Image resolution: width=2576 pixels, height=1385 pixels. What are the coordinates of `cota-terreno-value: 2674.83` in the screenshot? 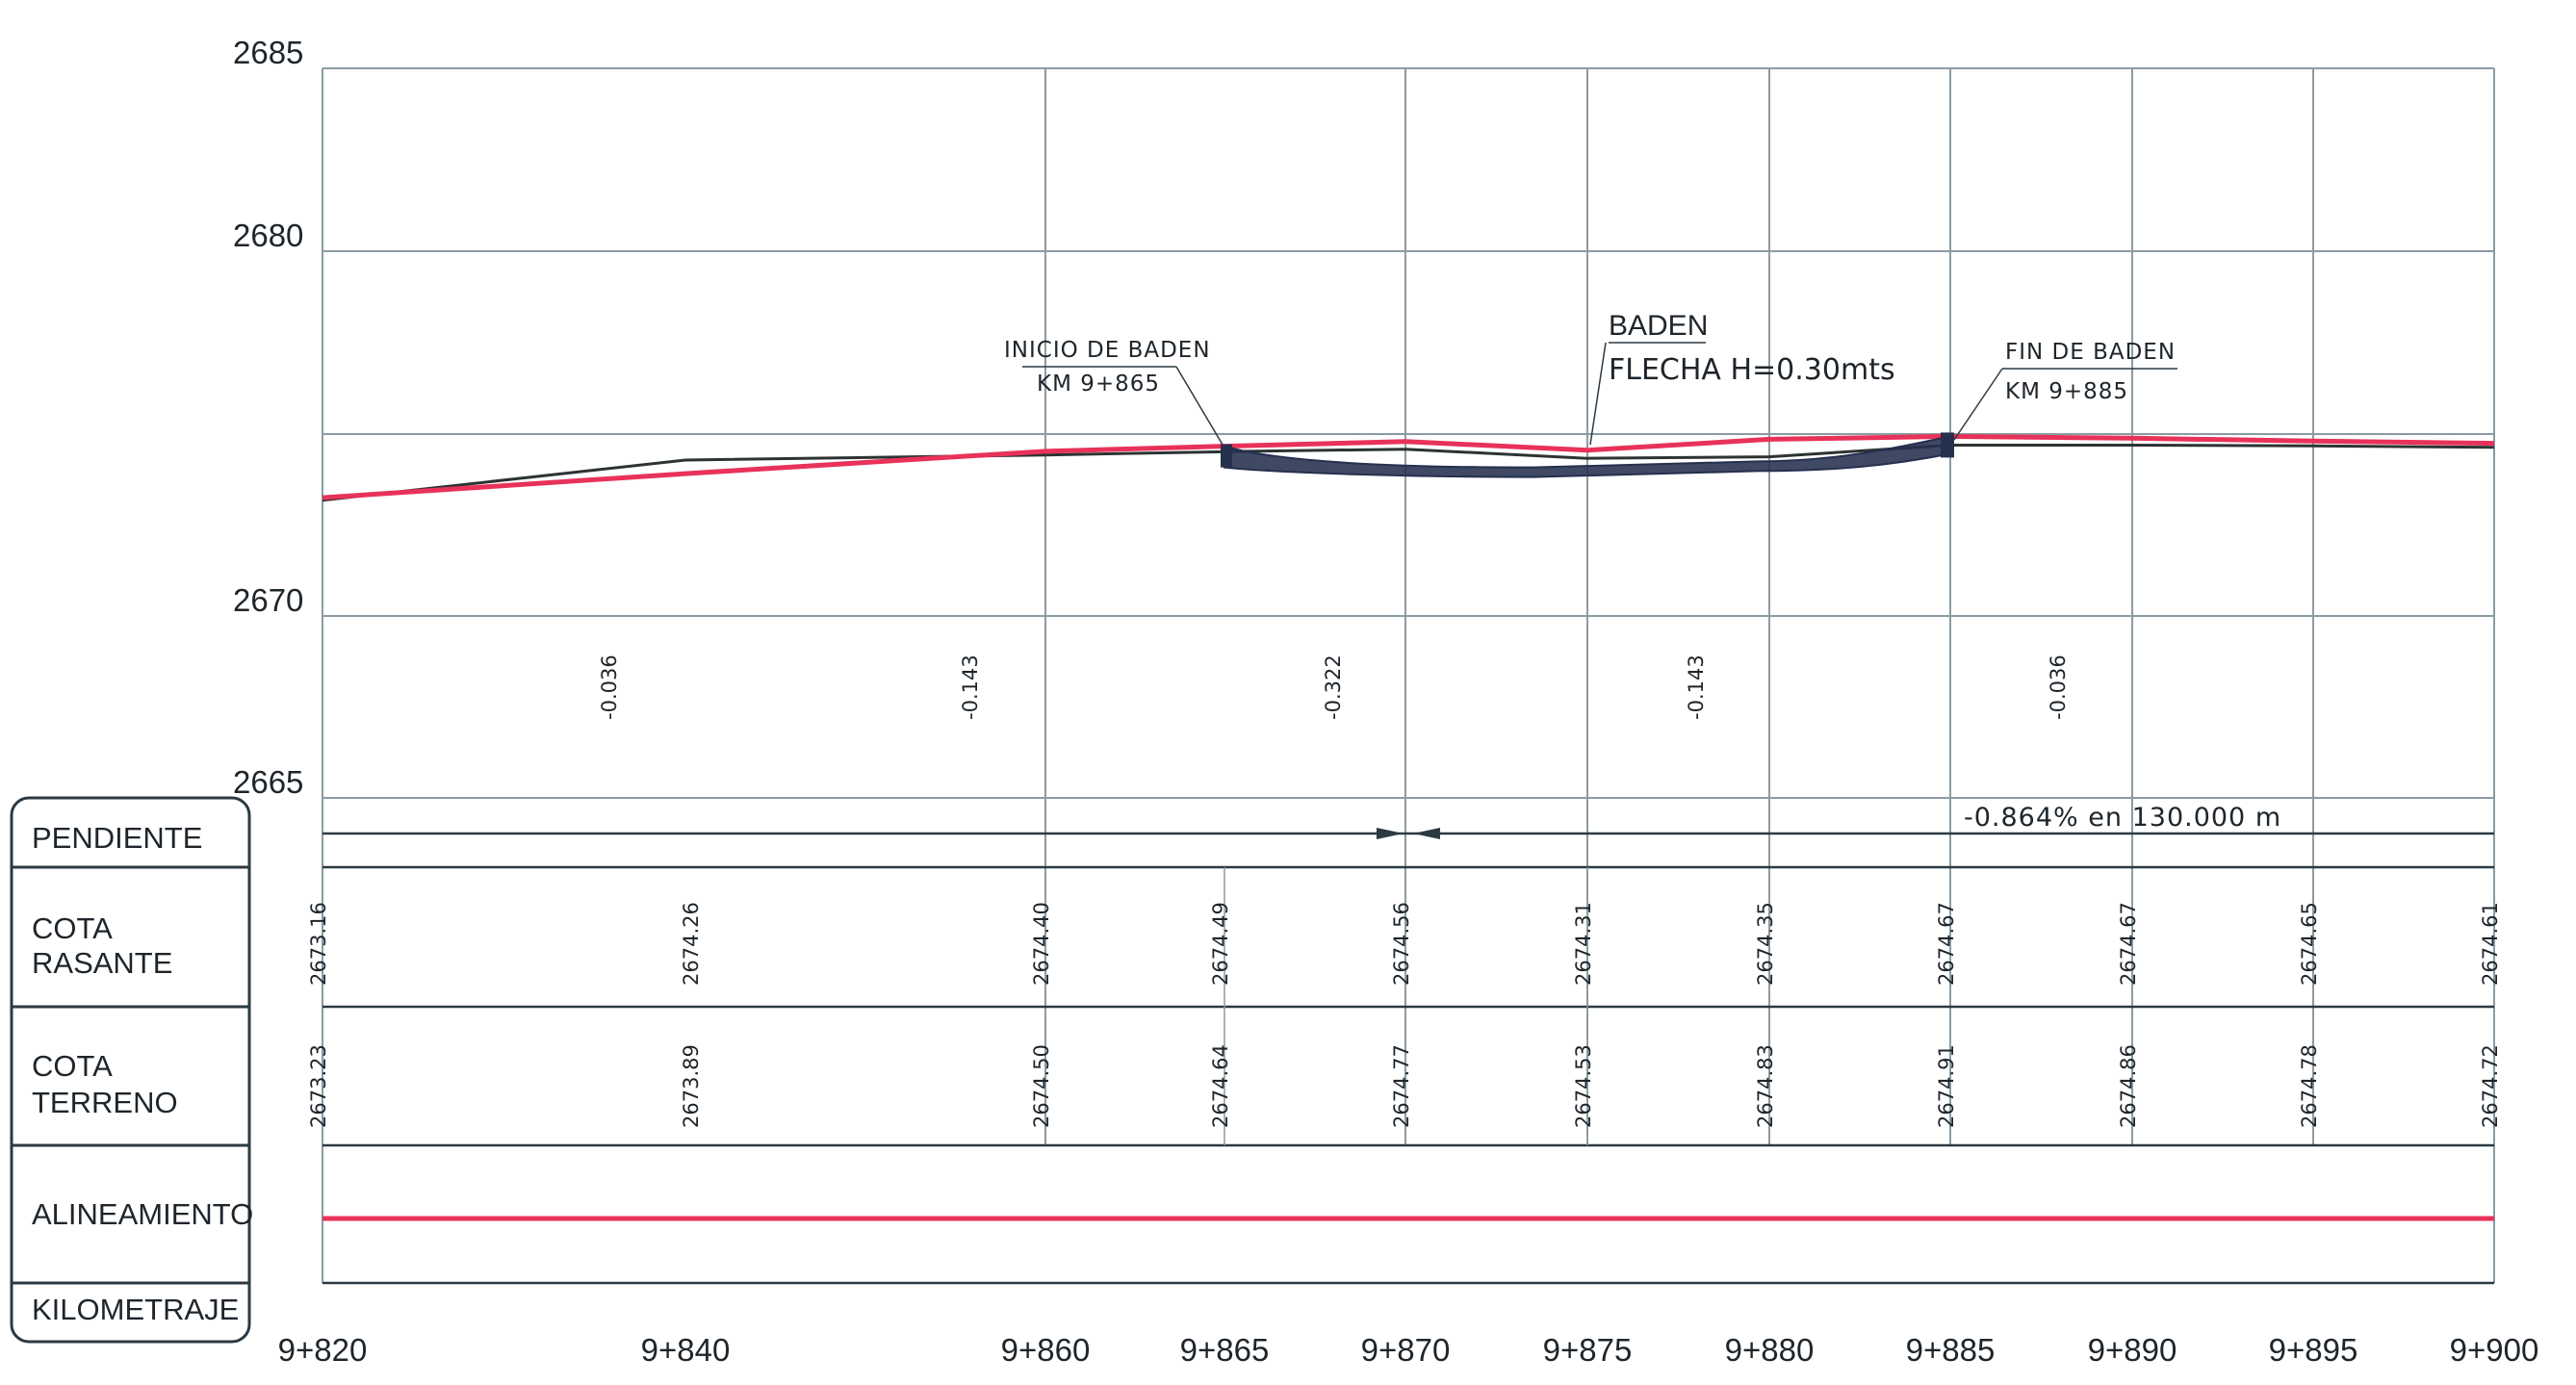 It's located at (1766, 1086).